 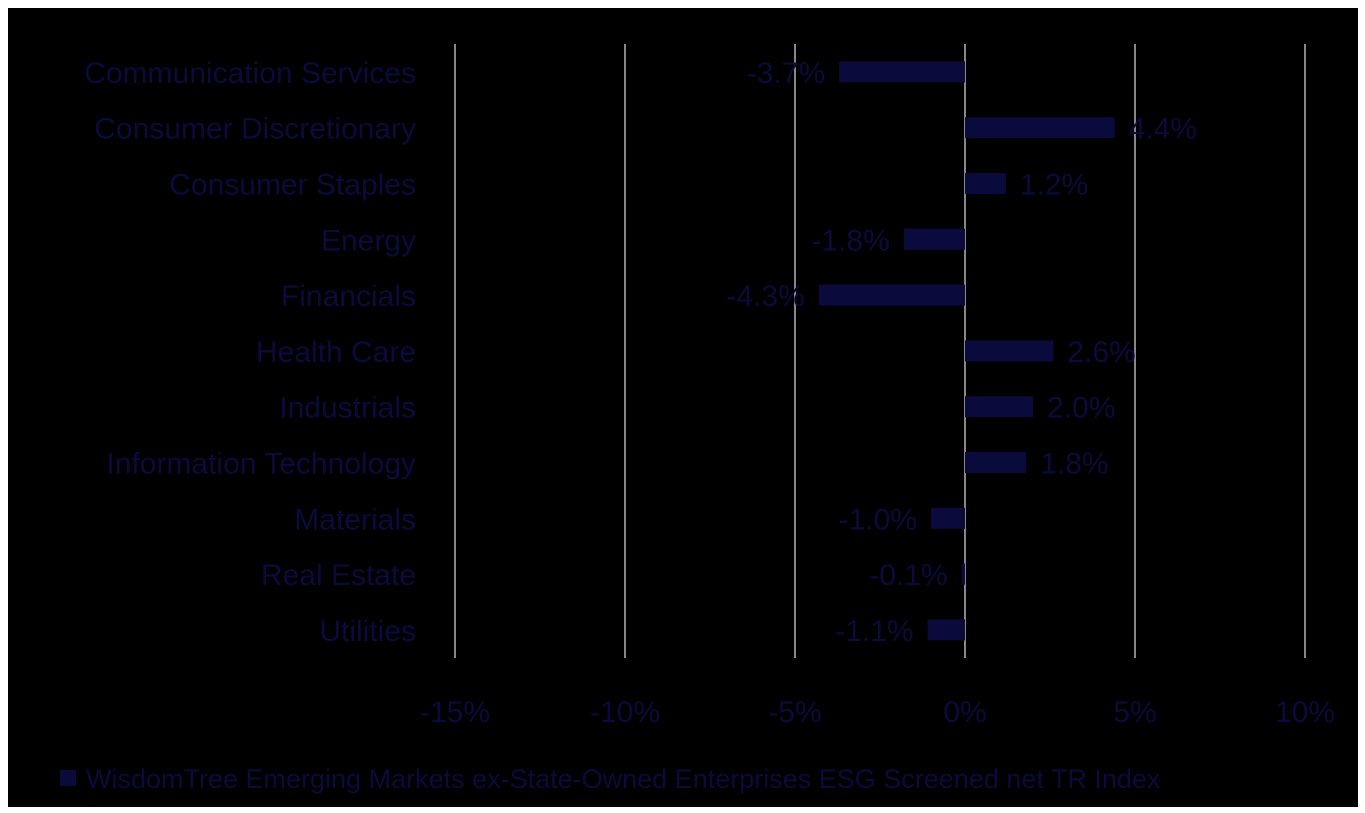 I want to click on data-label: -3.7%, so click(x=786, y=73).